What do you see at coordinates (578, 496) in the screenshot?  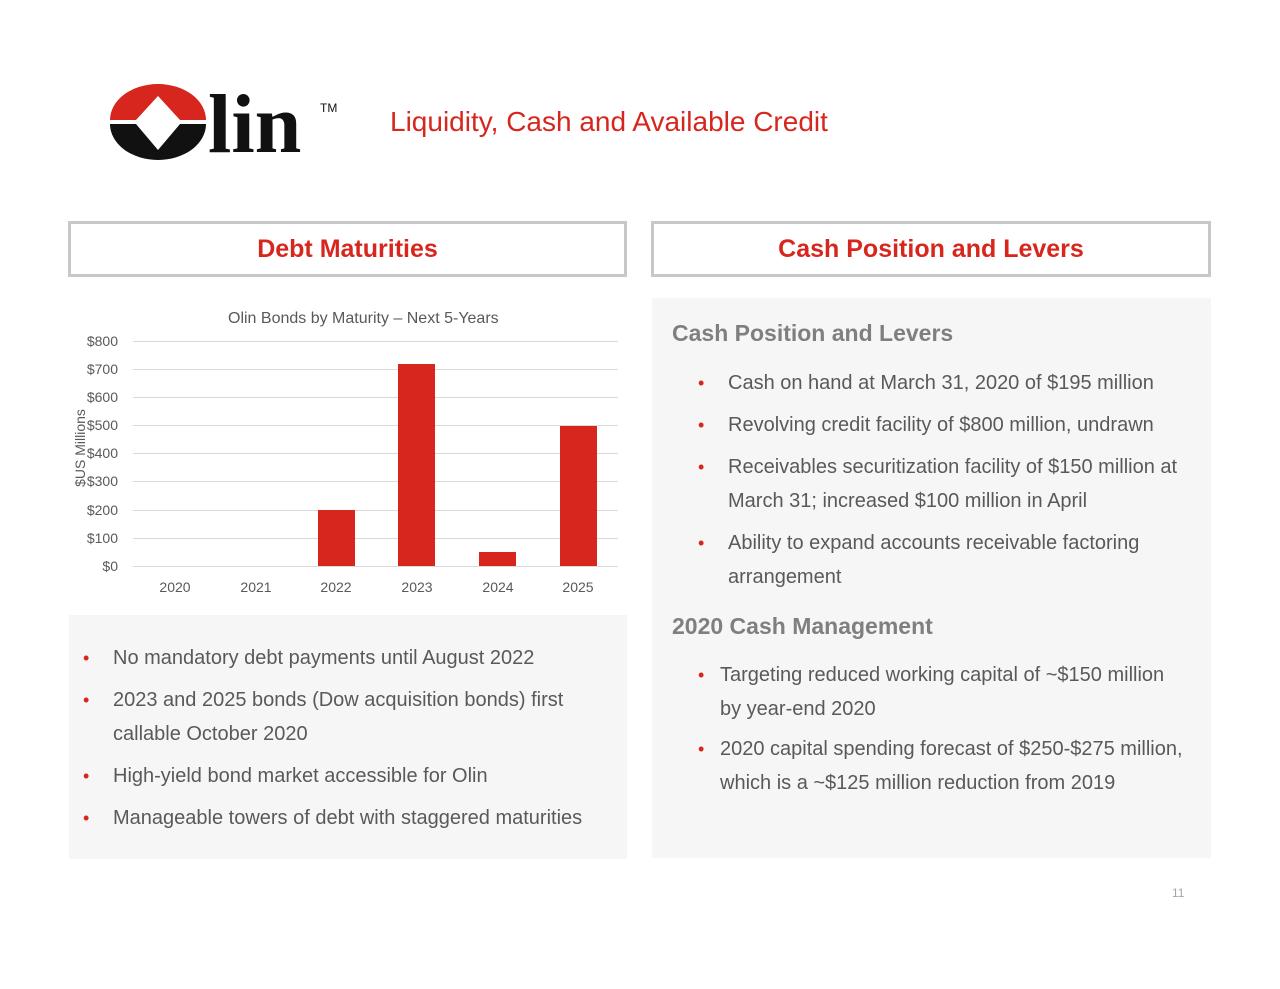 I see `bar-2025` at bounding box center [578, 496].